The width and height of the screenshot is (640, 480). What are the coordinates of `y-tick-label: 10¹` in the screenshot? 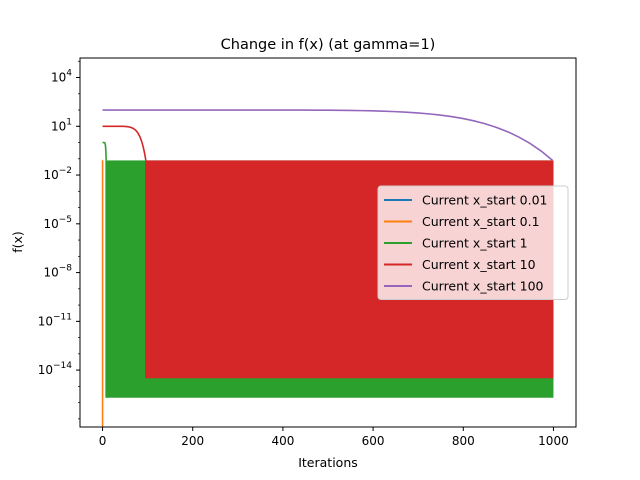 It's located at (61, 125).